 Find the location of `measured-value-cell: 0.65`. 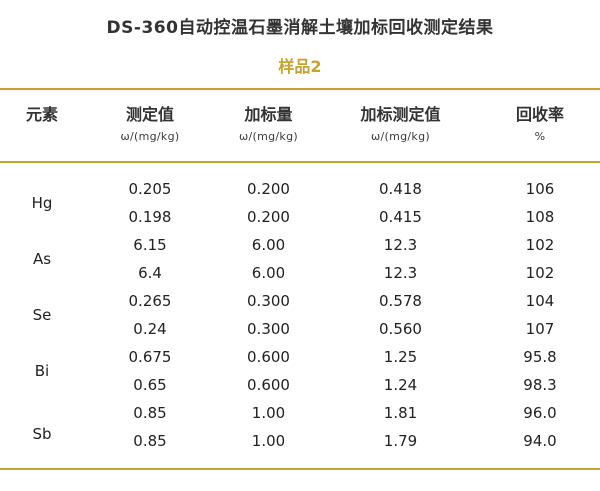

measured-value-cell: 0.65 is located at coordinates (150, 385).